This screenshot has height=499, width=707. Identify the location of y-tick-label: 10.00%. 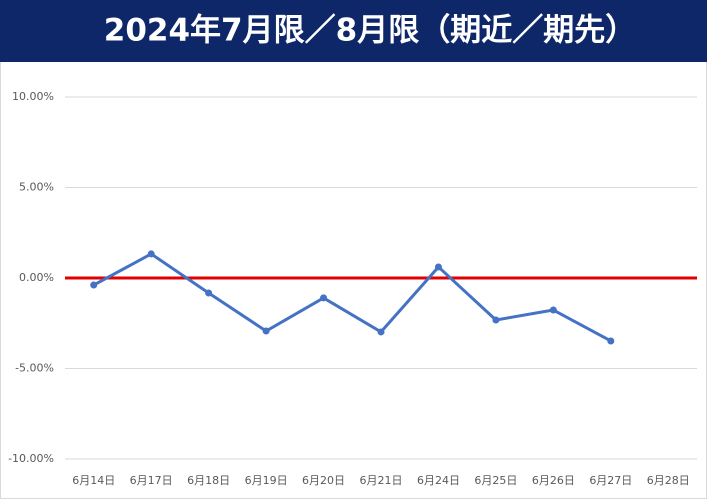
(33, 96).